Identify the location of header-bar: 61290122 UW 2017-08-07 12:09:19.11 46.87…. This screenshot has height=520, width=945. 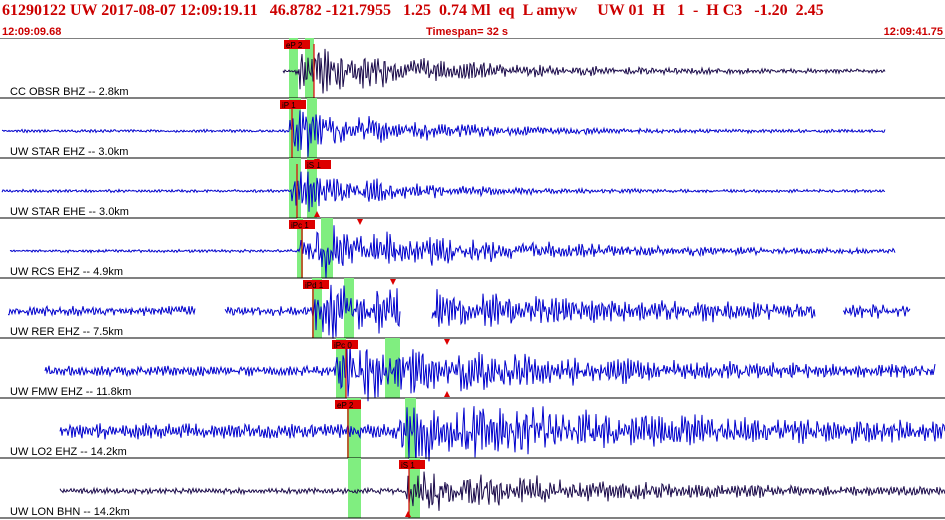
(472, 19).